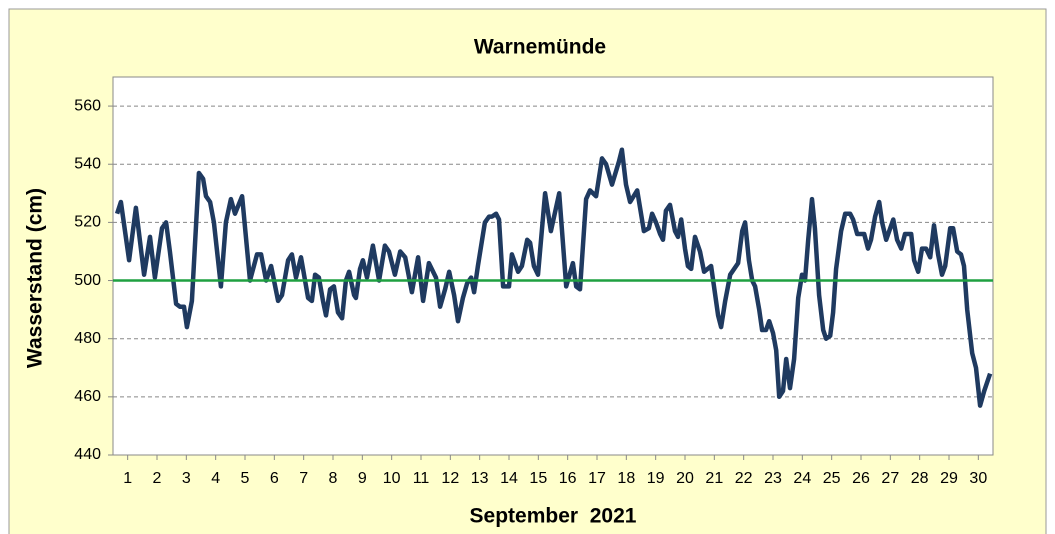 Image resolution: width=1055 pixels, height=534 pixels. What do you see at coordinates (87, 454) in the screenshot?
I see `y-tick-label: 440` at bounding box center [87, 454].